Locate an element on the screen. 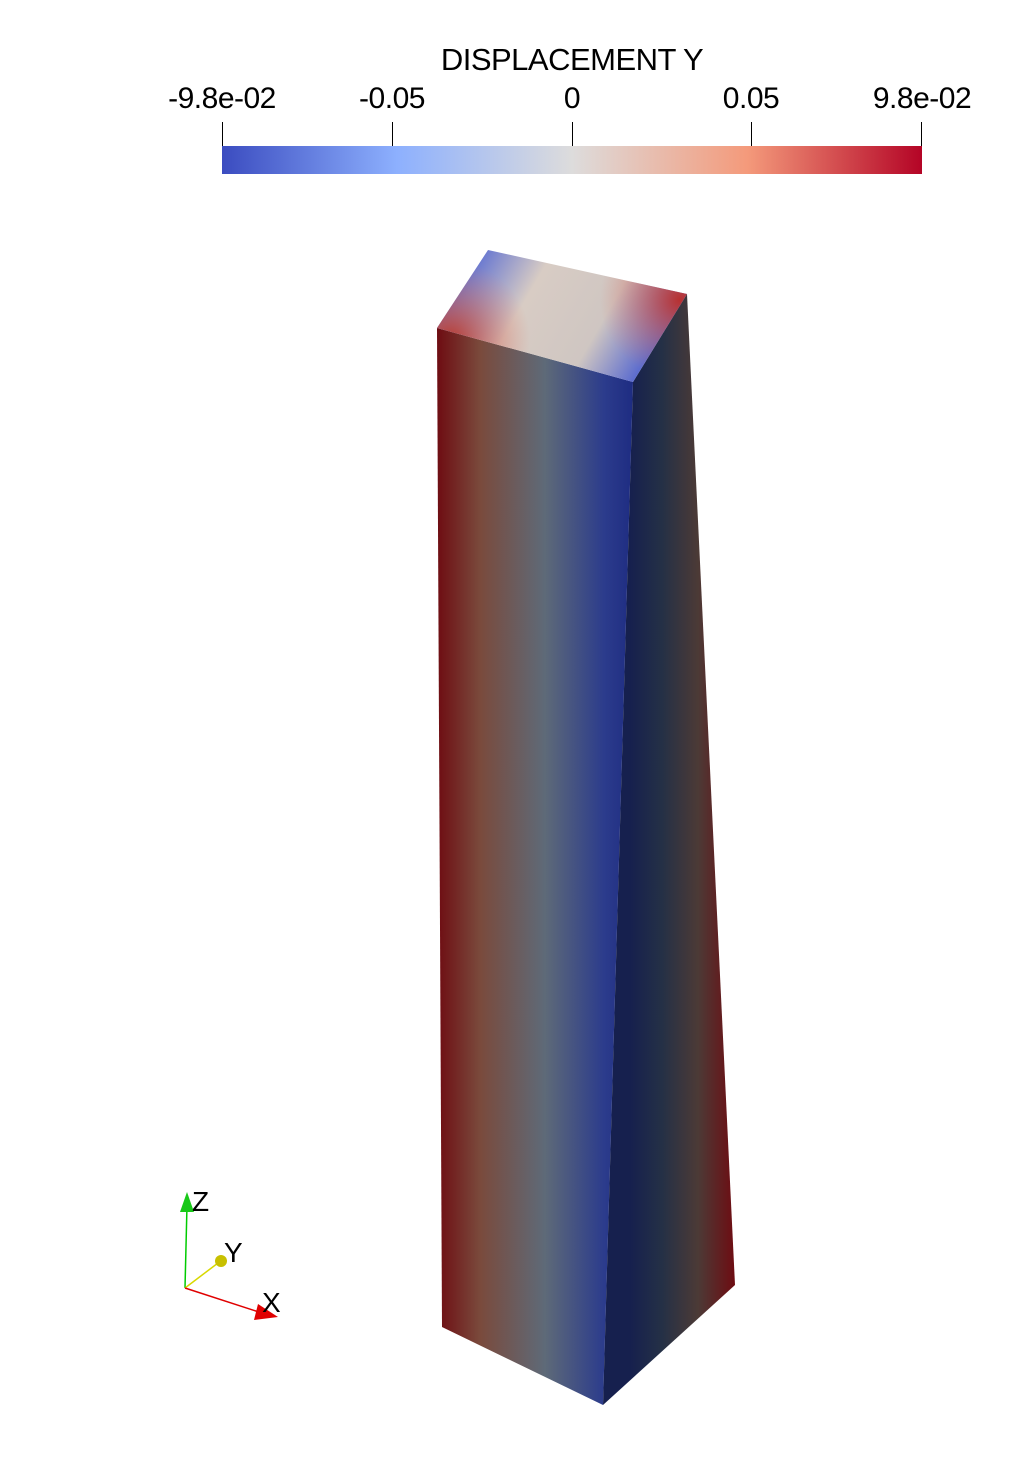  beam-front-face is located at coordinates (535, 866).